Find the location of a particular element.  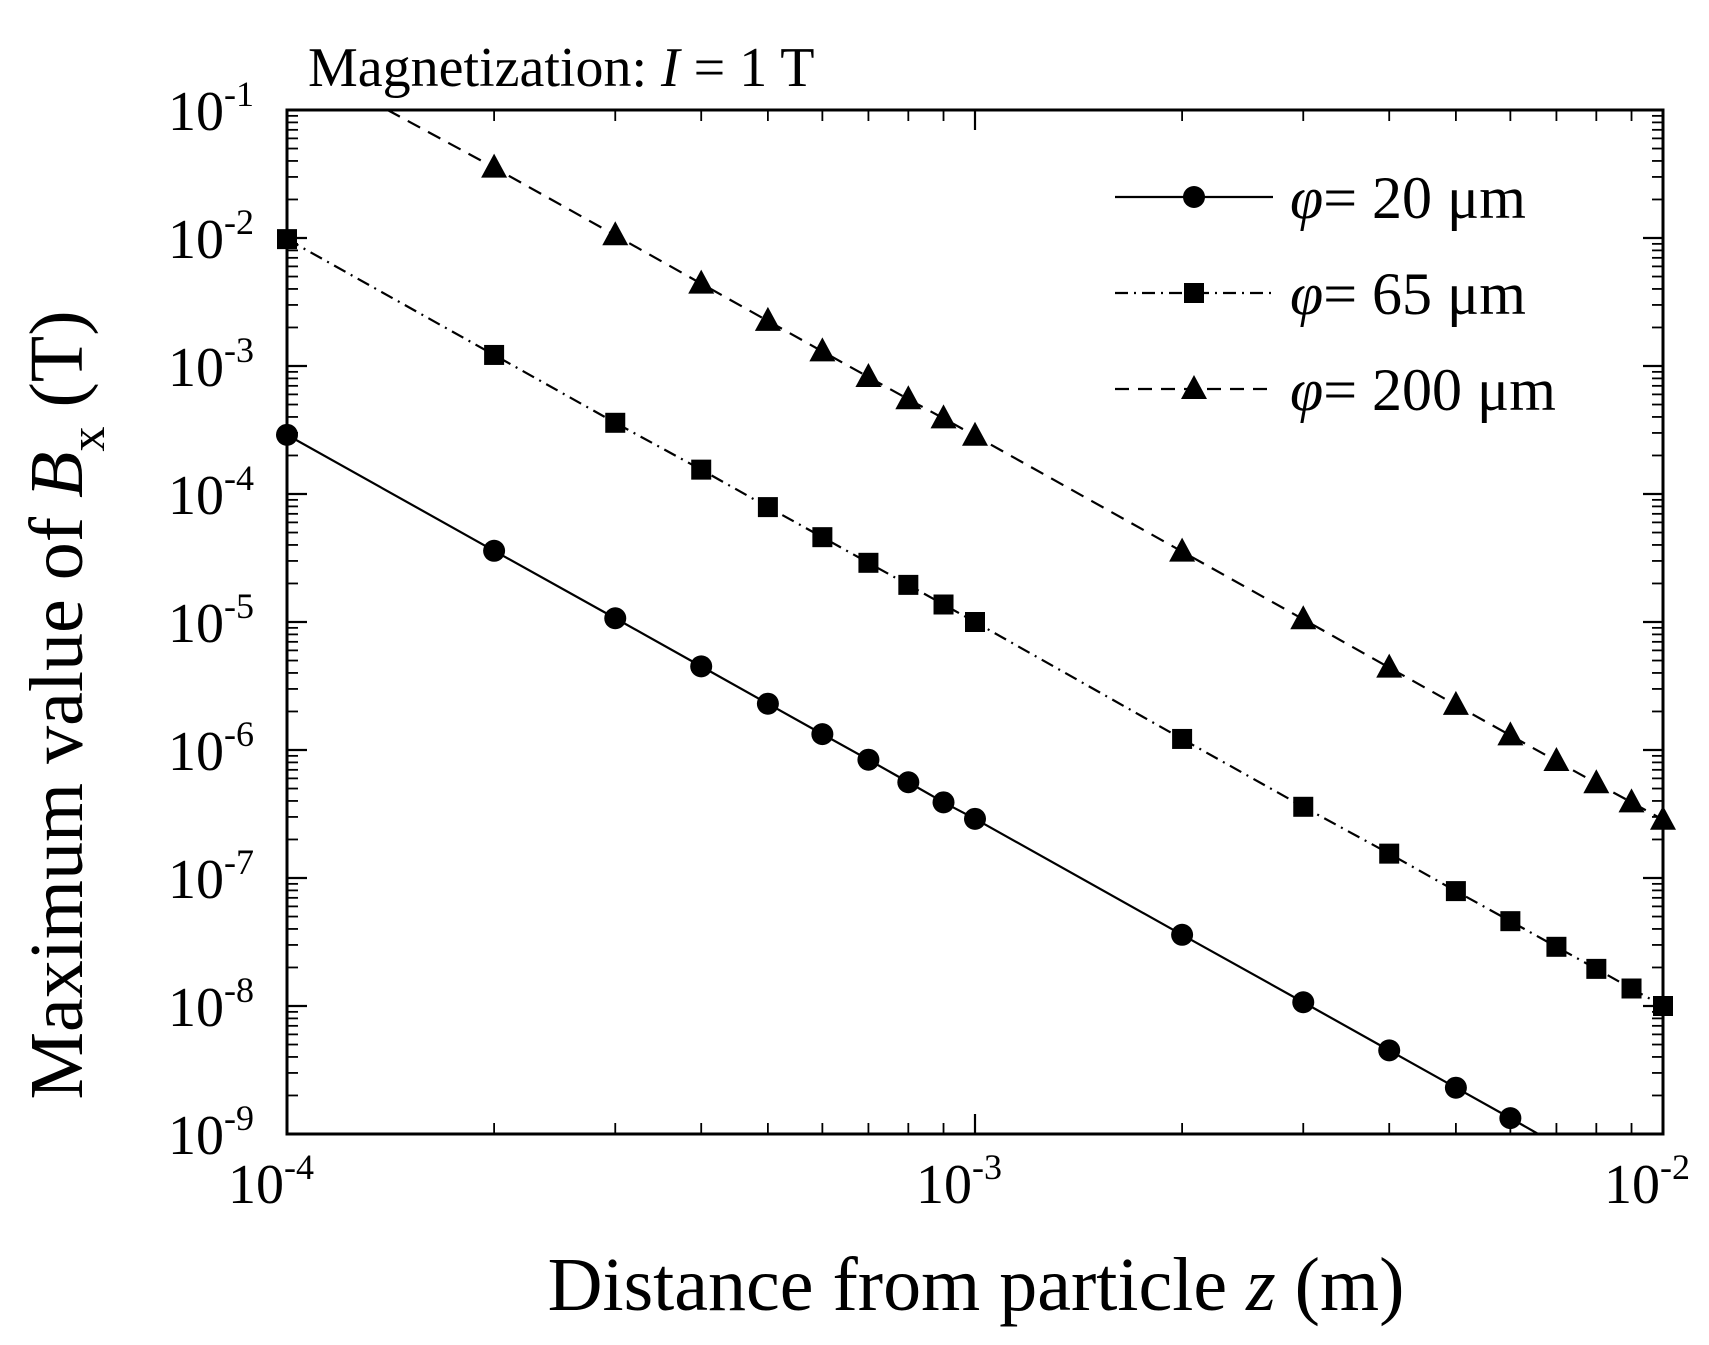

y-tick-label: 10⁻¹ is located at coordinates (211, 108).